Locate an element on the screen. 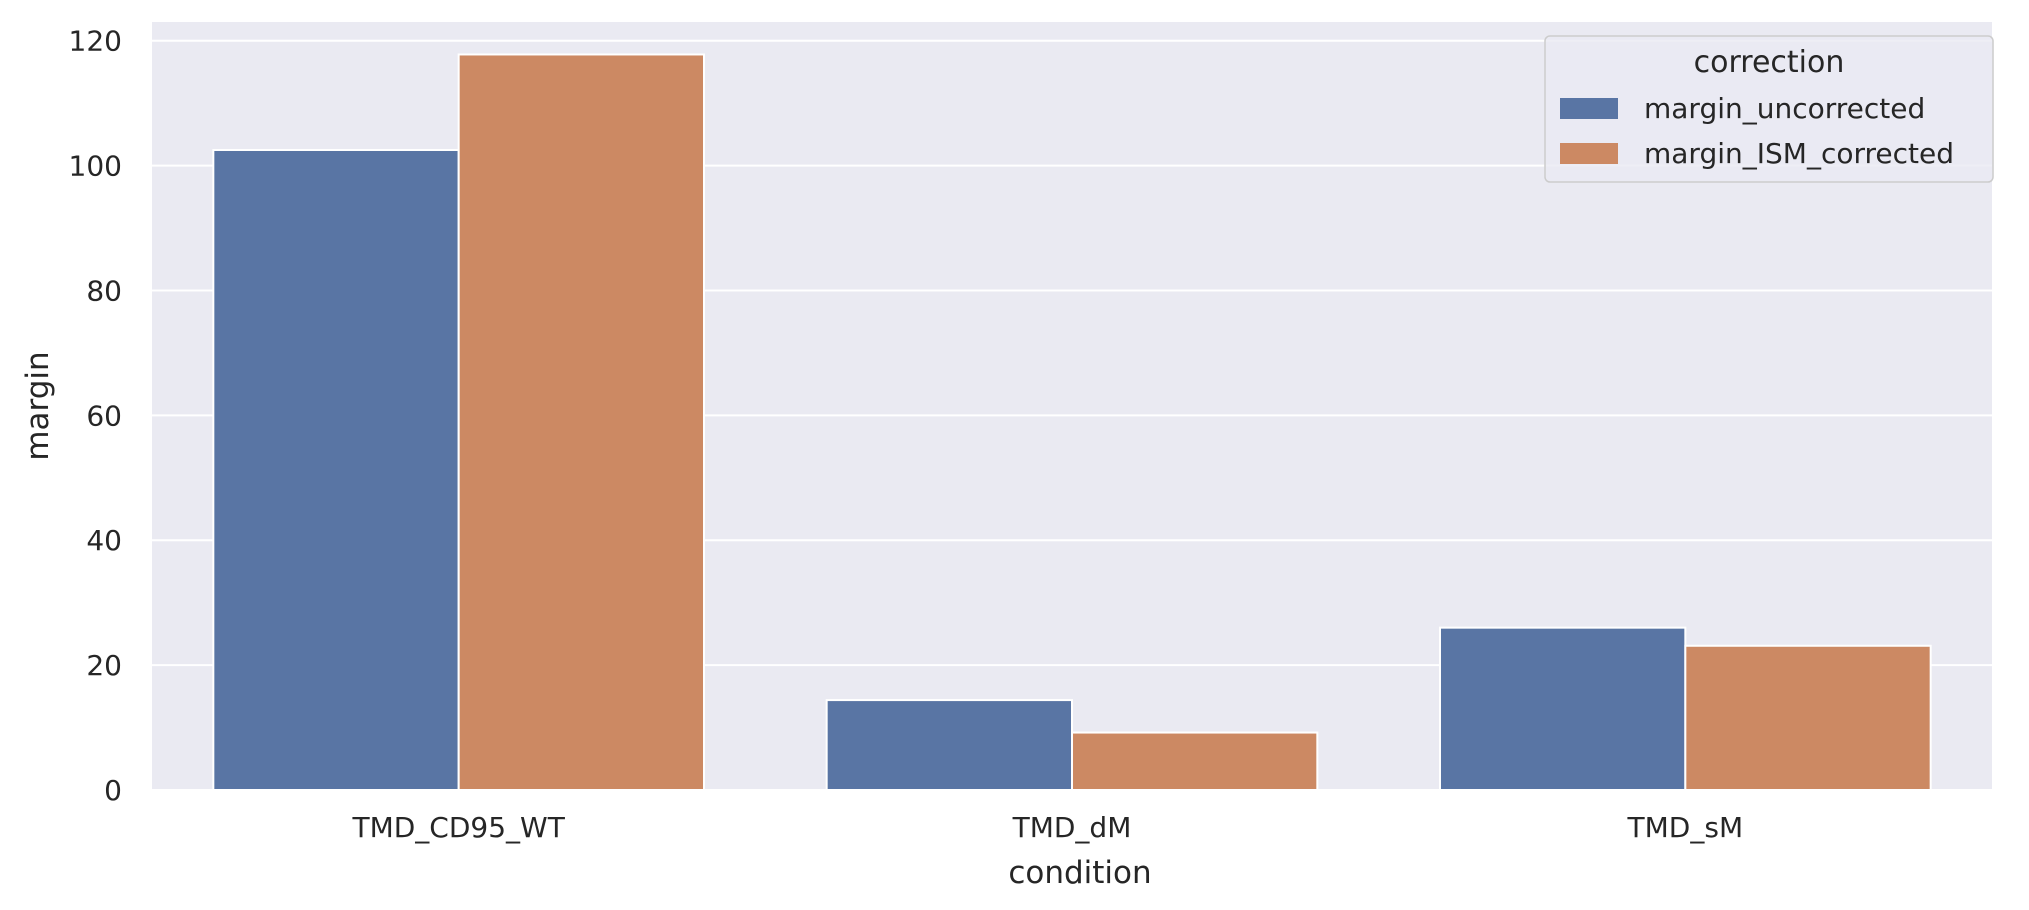  legend-title: correction is located at coordinates (1769, 62).